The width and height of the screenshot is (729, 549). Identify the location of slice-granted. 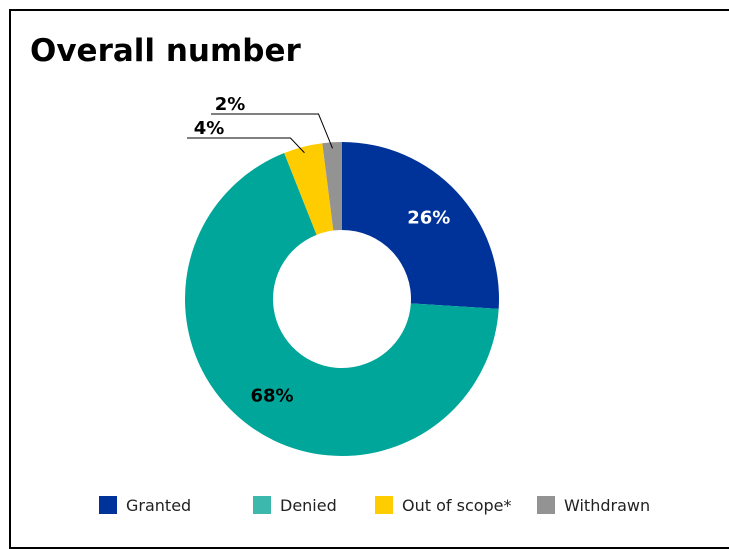
(420, 225).